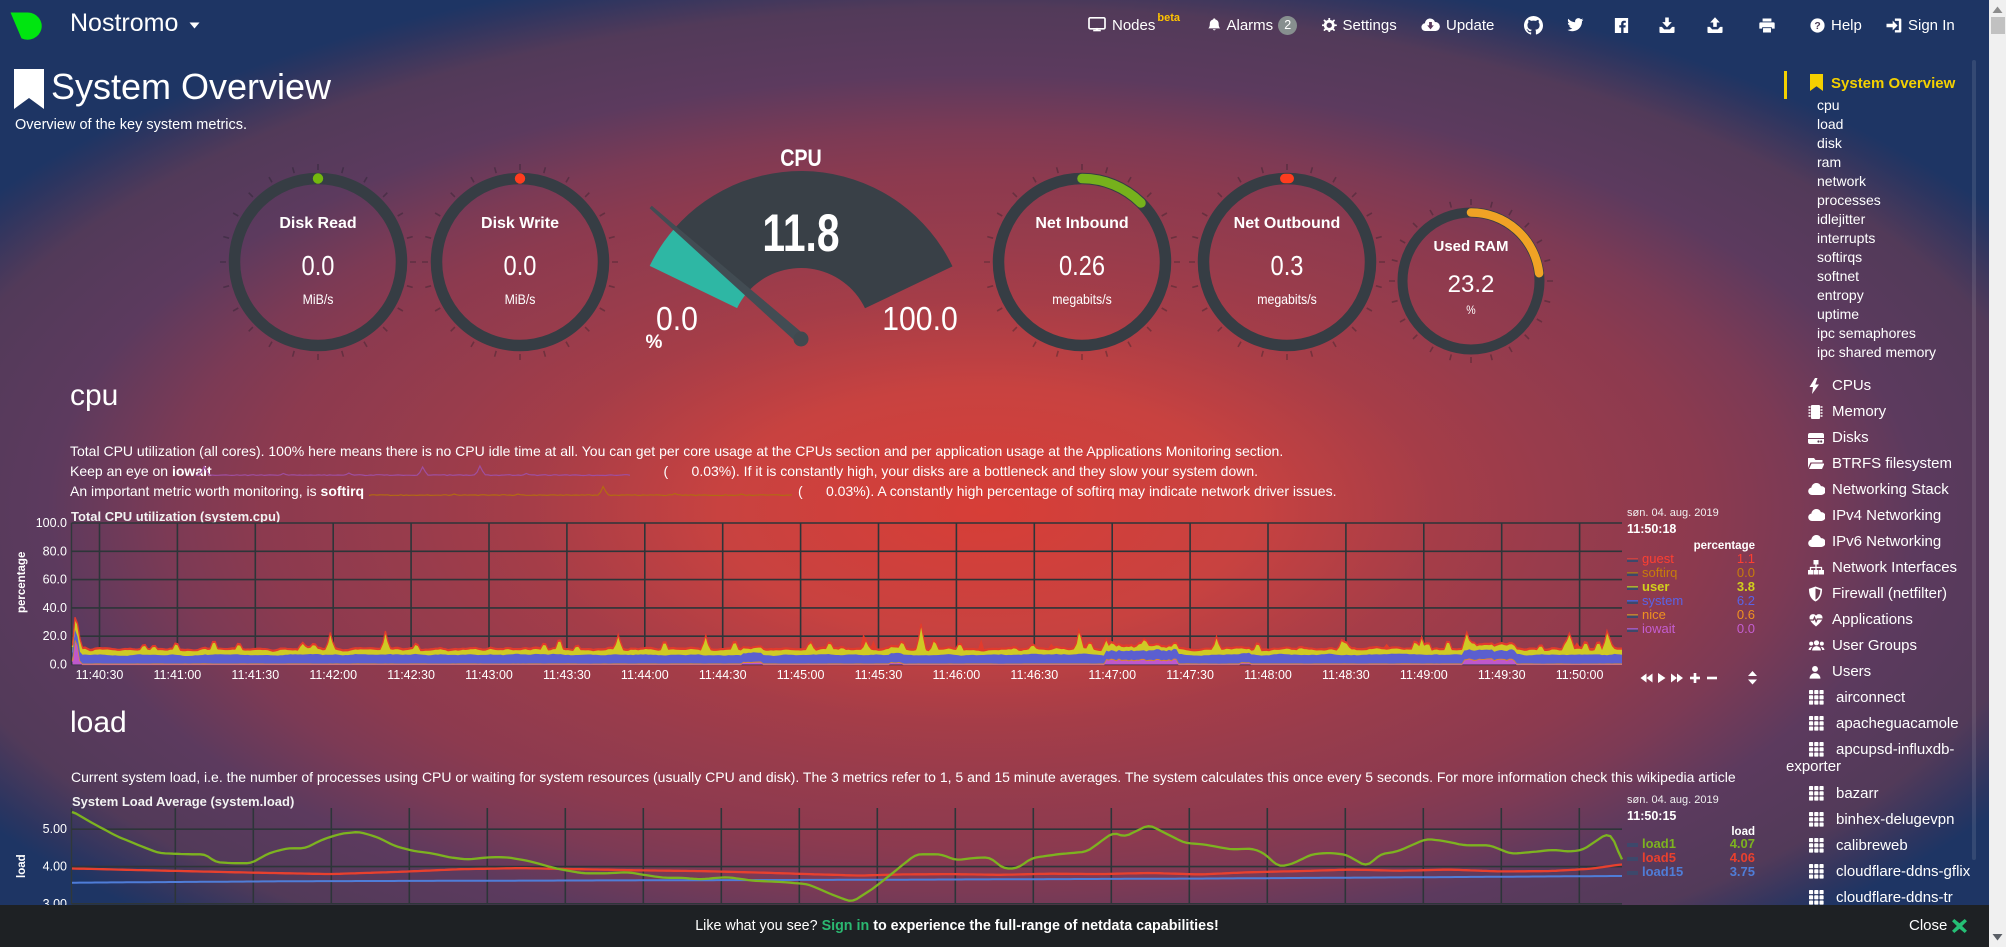 The height and width of the screenshot is (947, 2006). Describe the element at coordinates (1742, 857) in the screenshot. I see `svg-text: 4.06` at that location.